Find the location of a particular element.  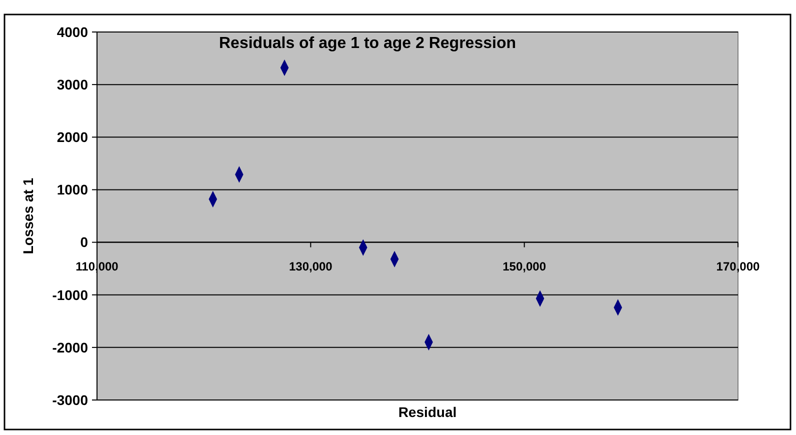

x-axis-title: Residual is located at coordinates (427, 412).